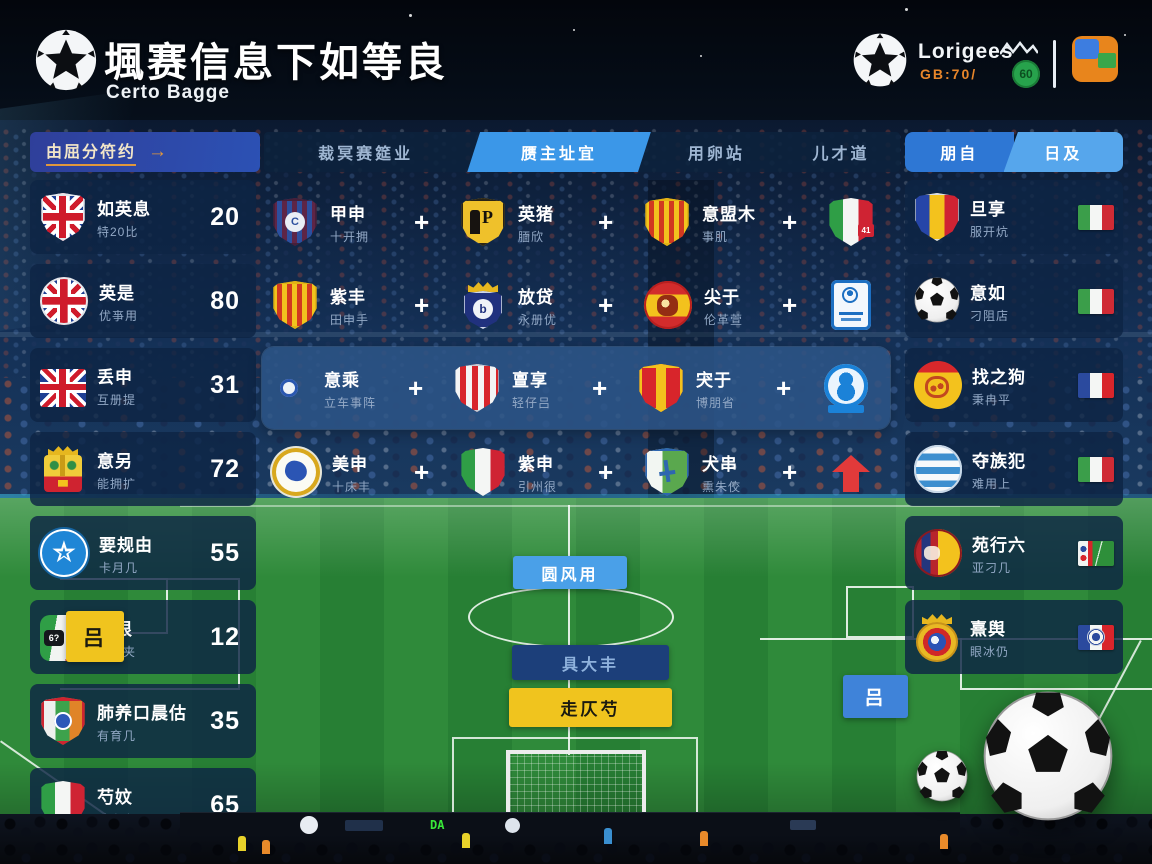 This screenshot has width=1152, height=864. Describe the element at coordinates (686, 388) in the screenshot. I see `fixture-team: 宊于 博朋省` at that location.